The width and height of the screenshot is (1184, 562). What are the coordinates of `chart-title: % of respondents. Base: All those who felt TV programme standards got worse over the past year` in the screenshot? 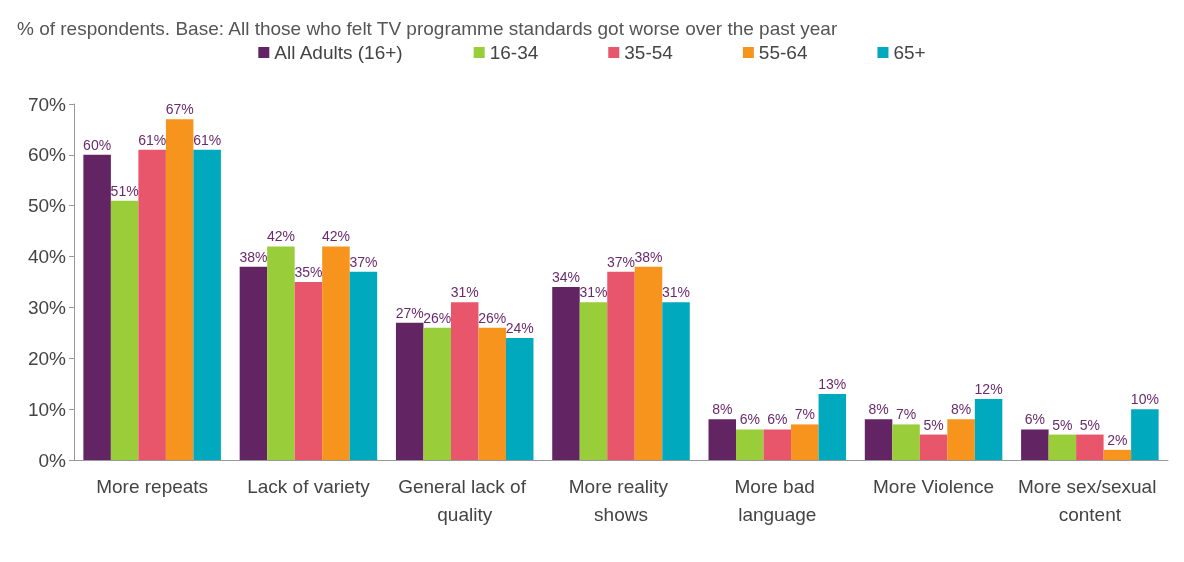 It's located at (427, 28).